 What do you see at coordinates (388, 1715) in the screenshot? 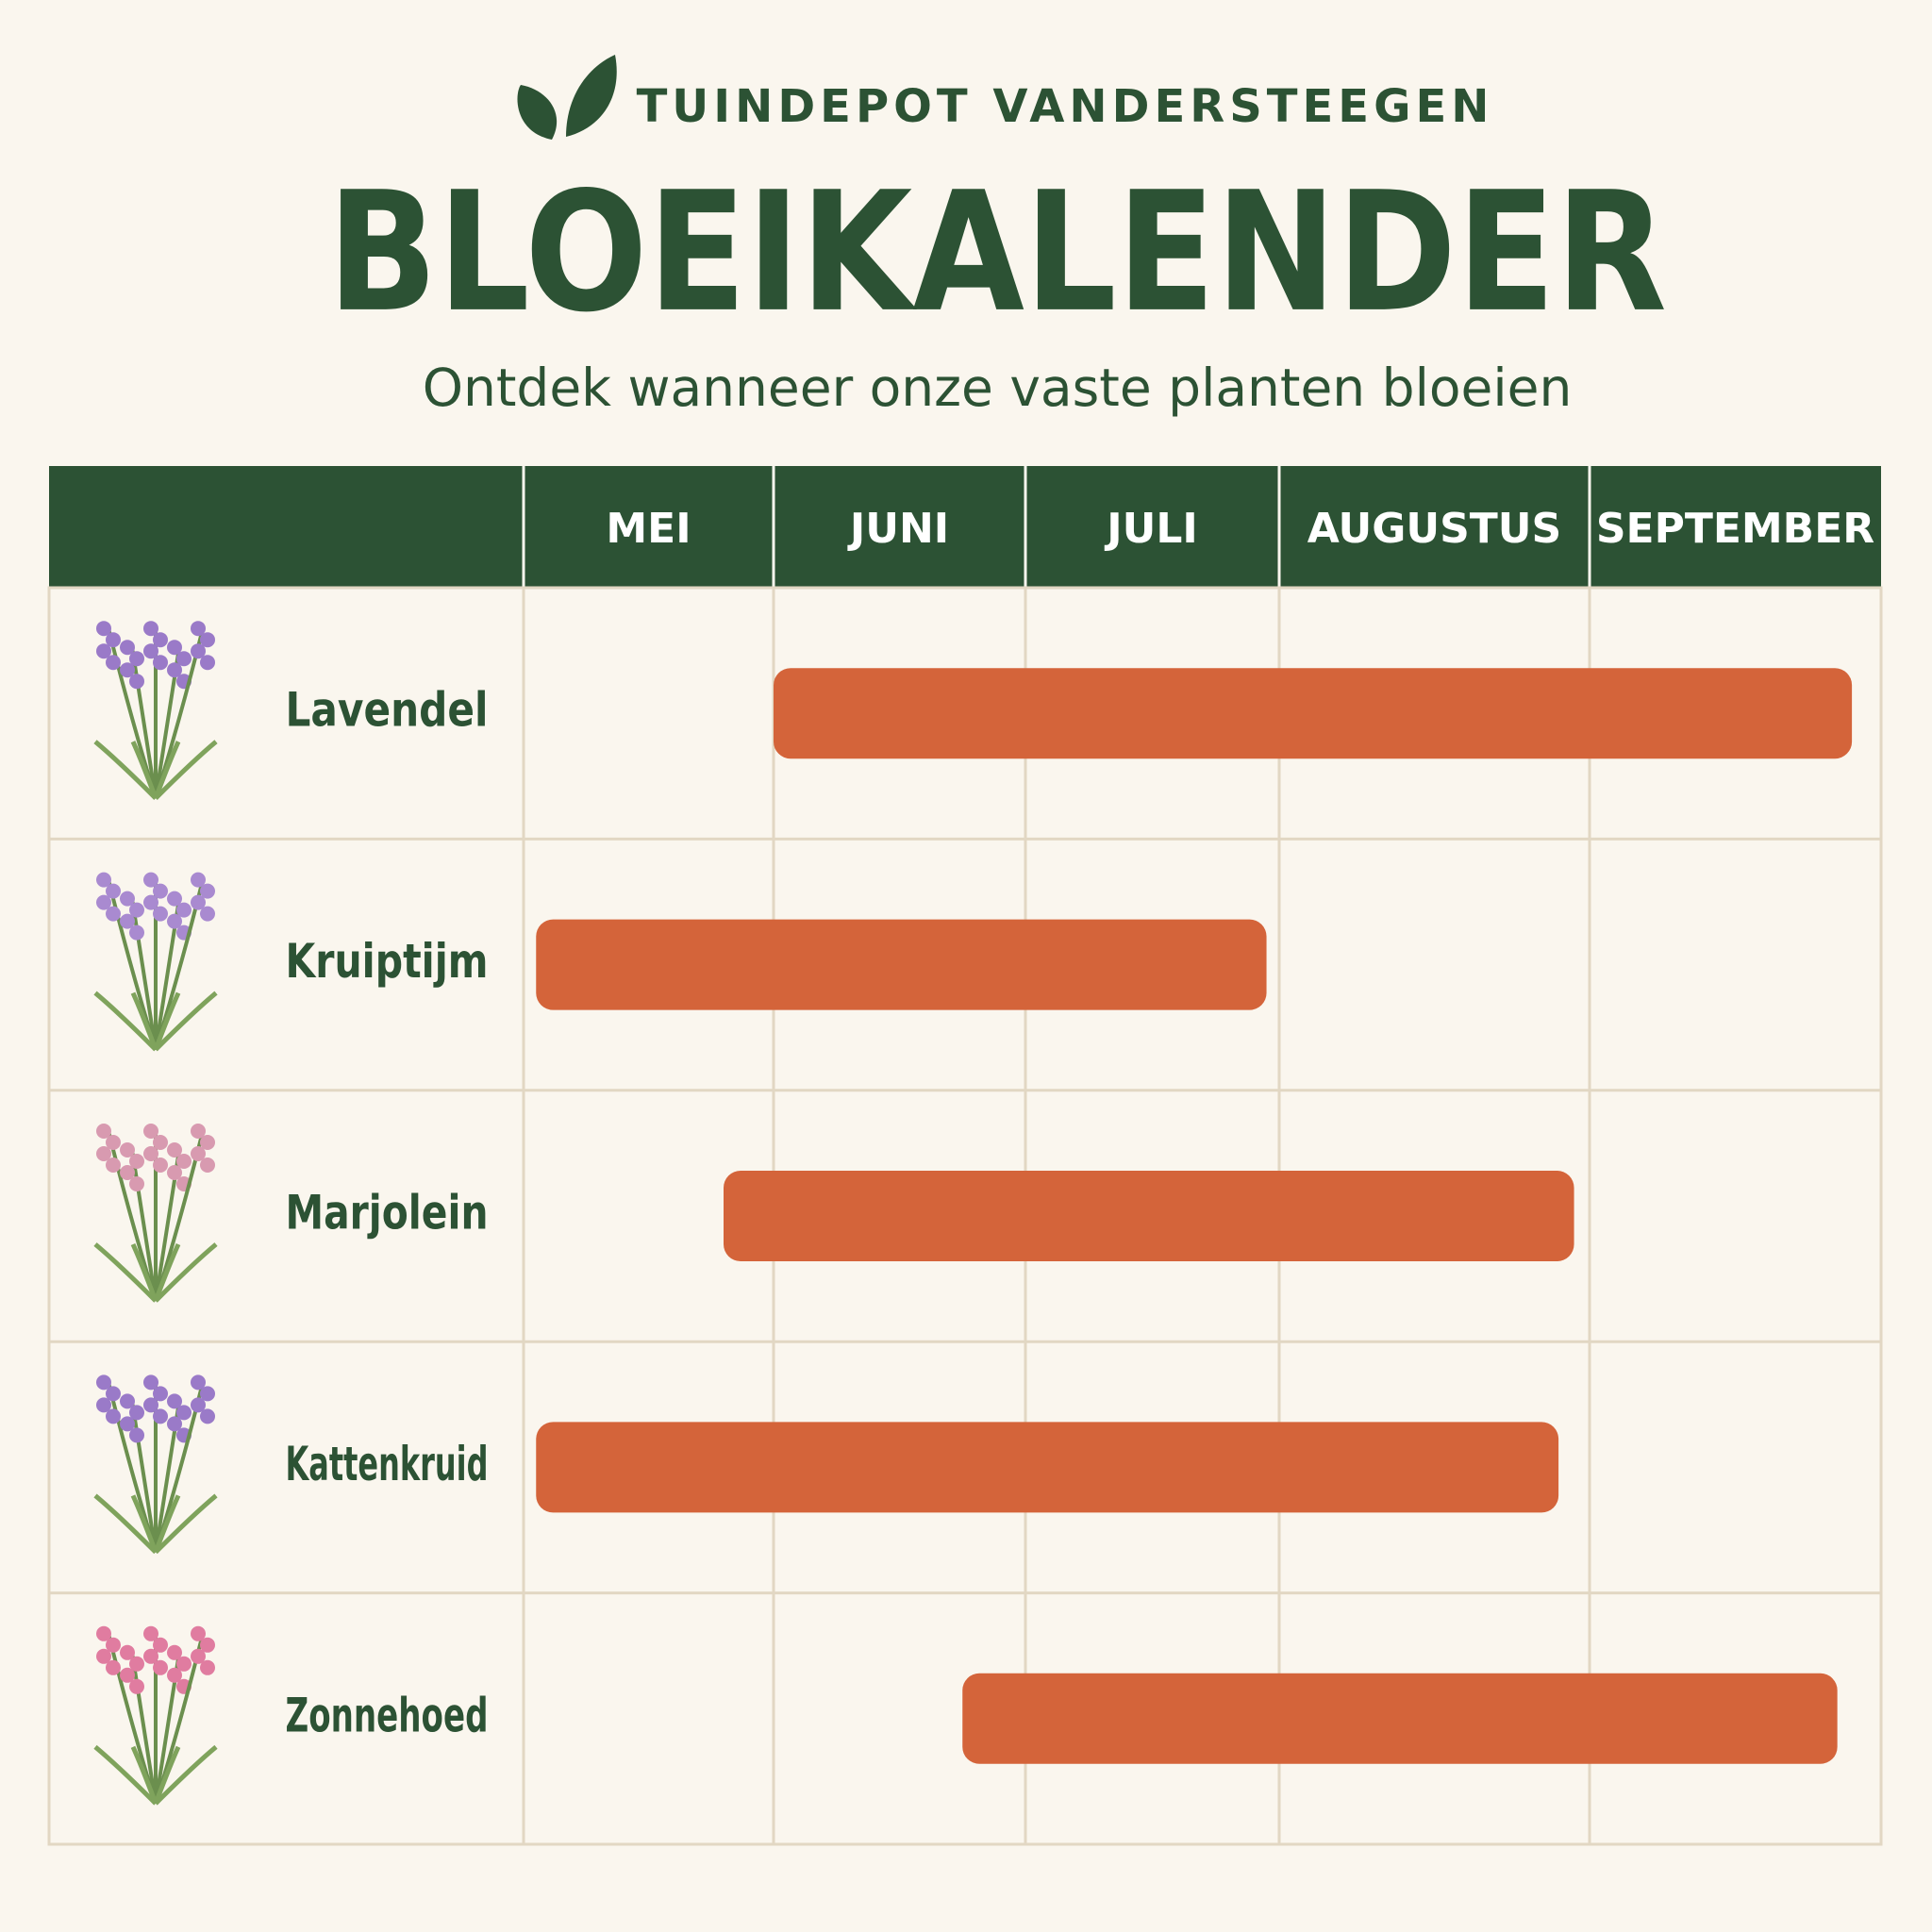
I see `plant-name: Zonnehoed` at bounding box center [388, 1715].